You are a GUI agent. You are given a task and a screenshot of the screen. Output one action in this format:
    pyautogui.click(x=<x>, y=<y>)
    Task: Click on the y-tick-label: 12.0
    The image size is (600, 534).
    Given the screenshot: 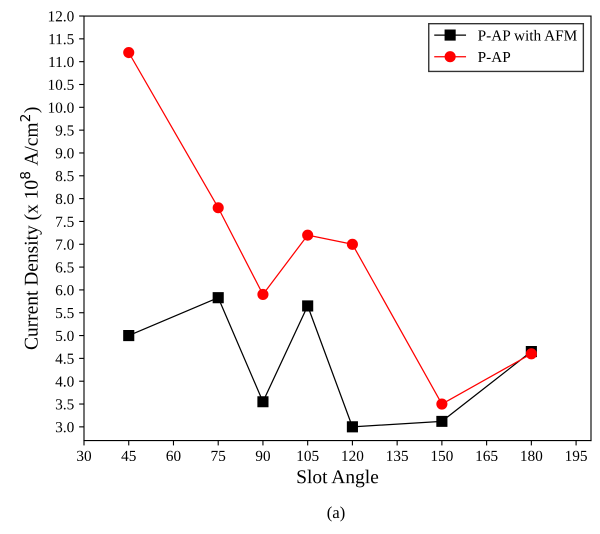 What is the action you would take?
    pyautogui.click(x=61, y=16)
    